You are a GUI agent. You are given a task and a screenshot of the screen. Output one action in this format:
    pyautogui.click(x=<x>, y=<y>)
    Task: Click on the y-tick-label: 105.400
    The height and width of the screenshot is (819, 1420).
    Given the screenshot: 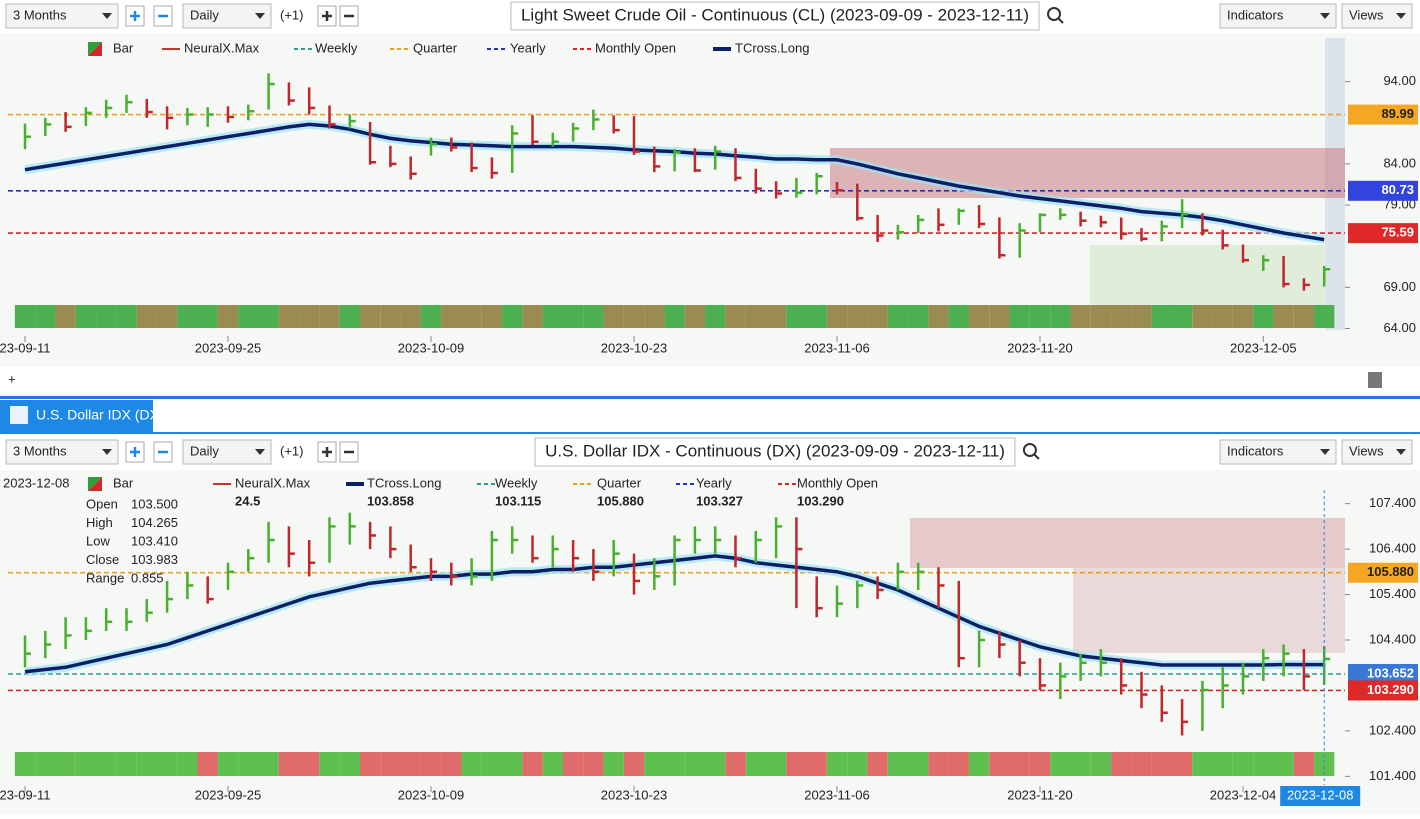 What is the action you would take?
    pyautogui.click(x=1392, y=593)
    